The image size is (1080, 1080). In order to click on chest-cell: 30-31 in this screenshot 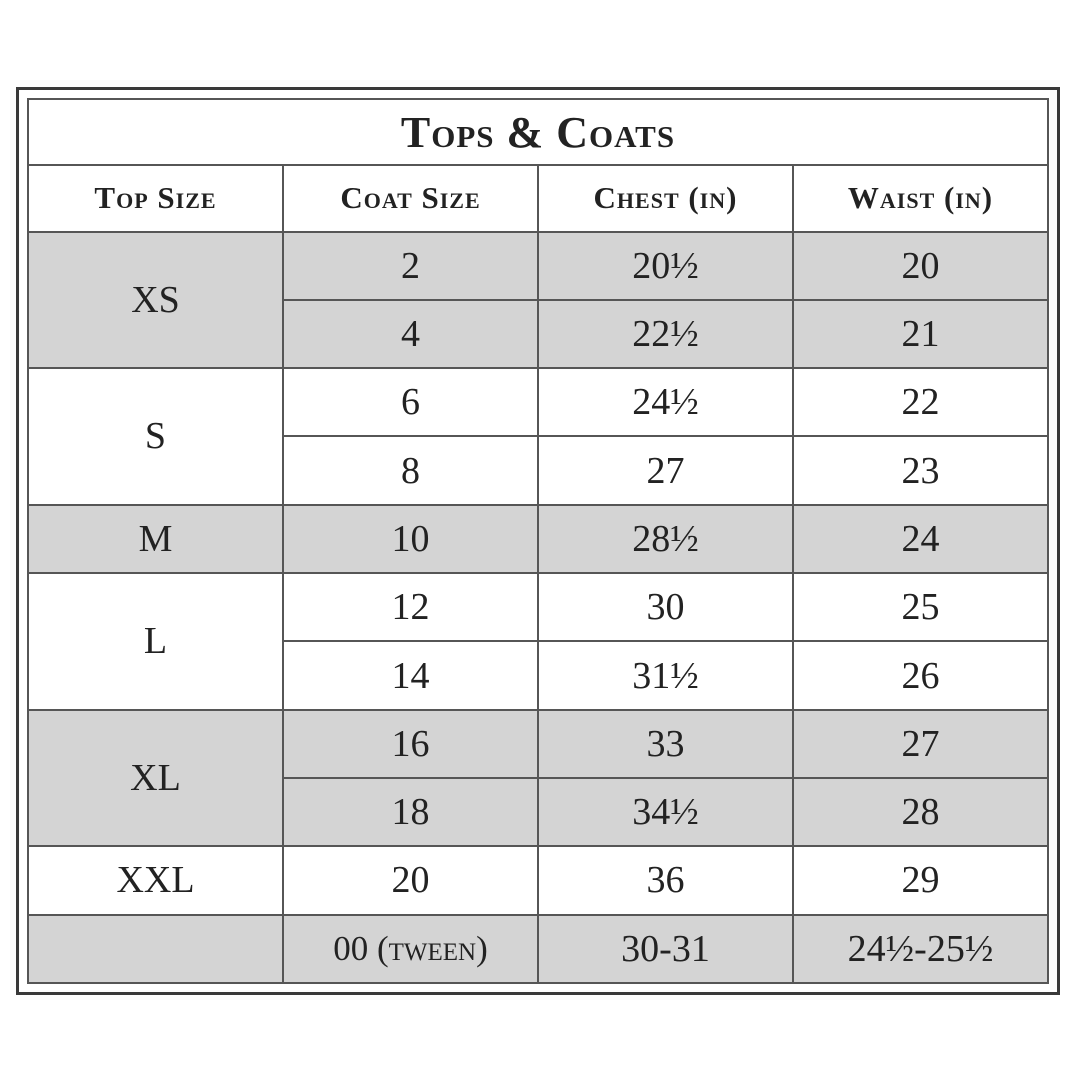, I will do `click(665, 949)`.